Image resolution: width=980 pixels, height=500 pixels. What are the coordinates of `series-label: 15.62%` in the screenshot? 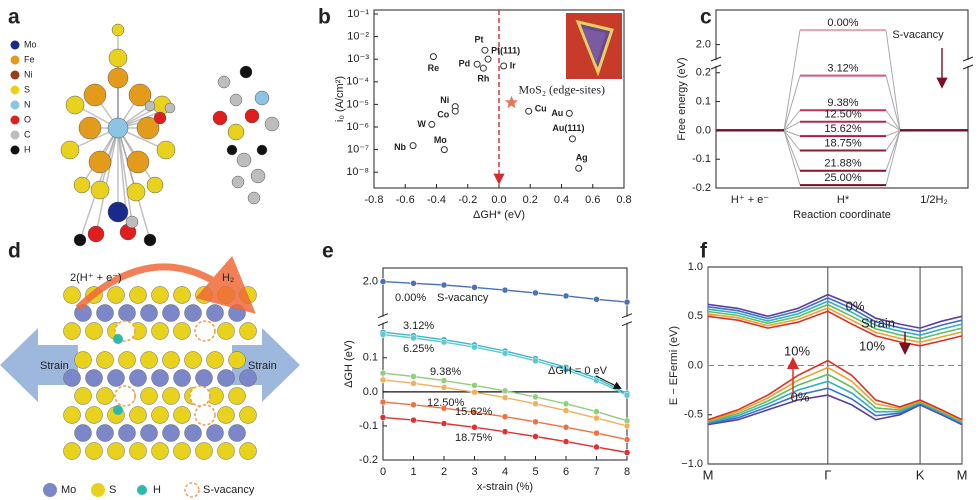 It's located at (474, 412).